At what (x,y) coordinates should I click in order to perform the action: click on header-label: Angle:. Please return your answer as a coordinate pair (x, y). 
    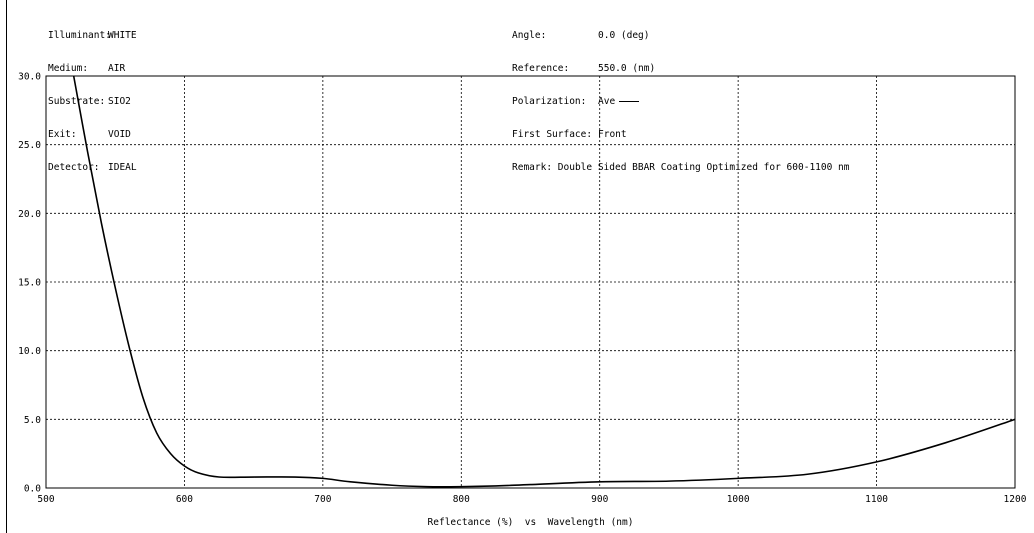
    Looking at the image, I should click on (529, 35).